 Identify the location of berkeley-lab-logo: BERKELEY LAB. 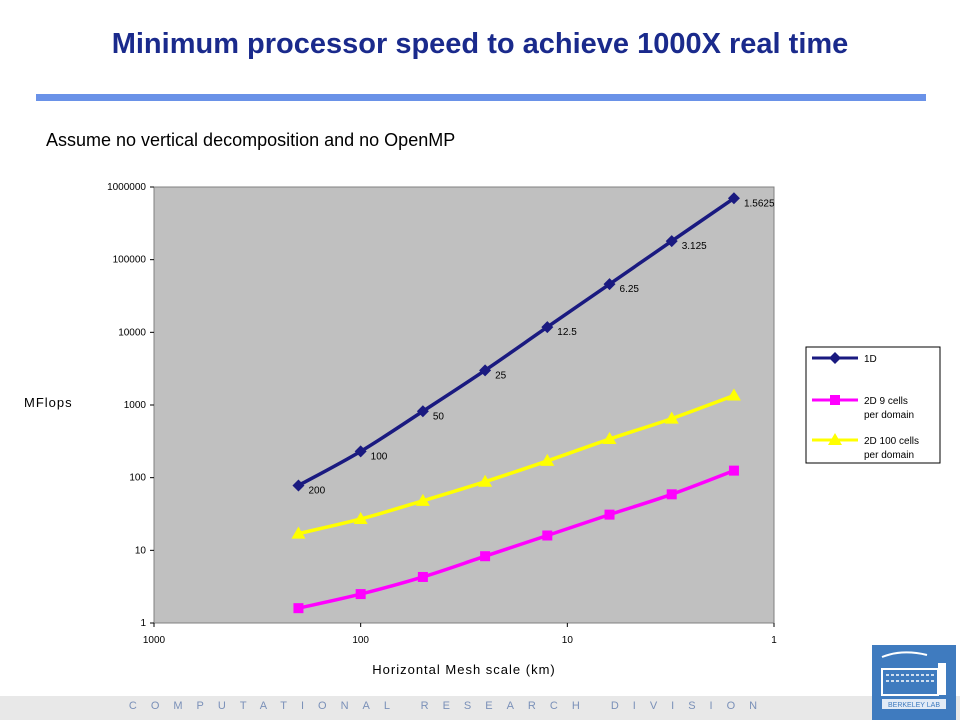
(914, 682).